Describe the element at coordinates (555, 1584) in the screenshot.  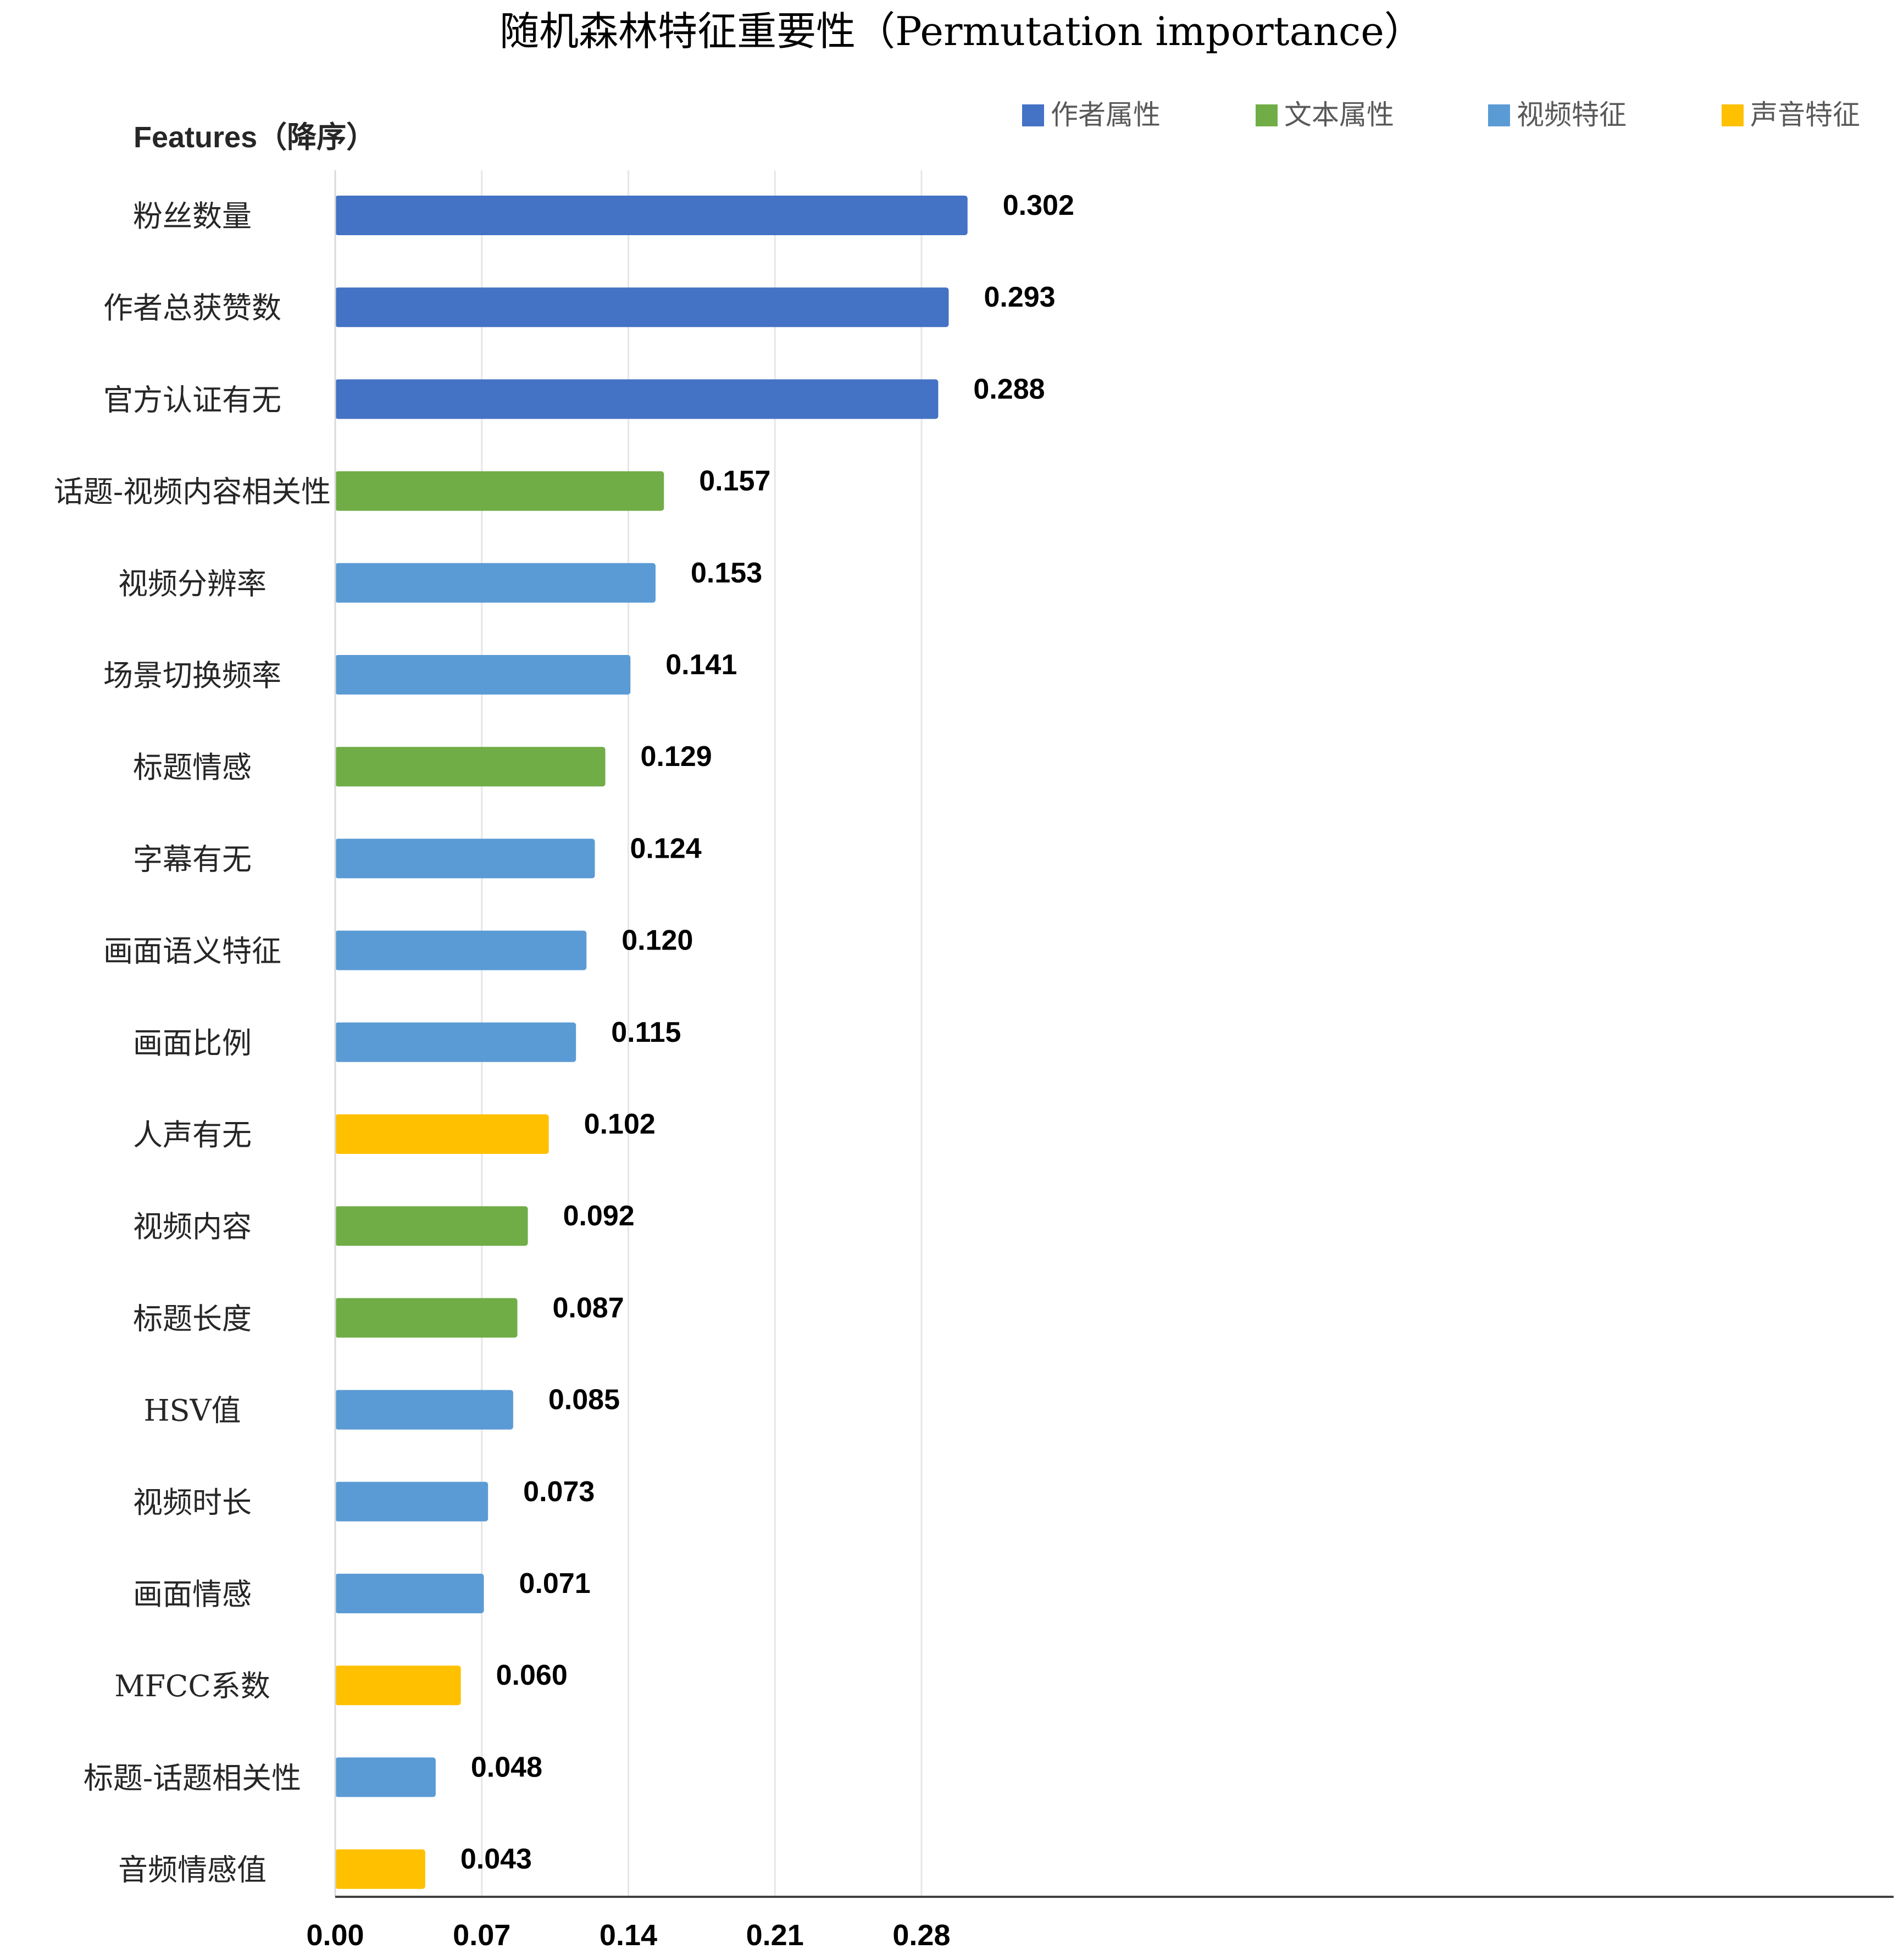
I see `value-label: 0.071` at that location.